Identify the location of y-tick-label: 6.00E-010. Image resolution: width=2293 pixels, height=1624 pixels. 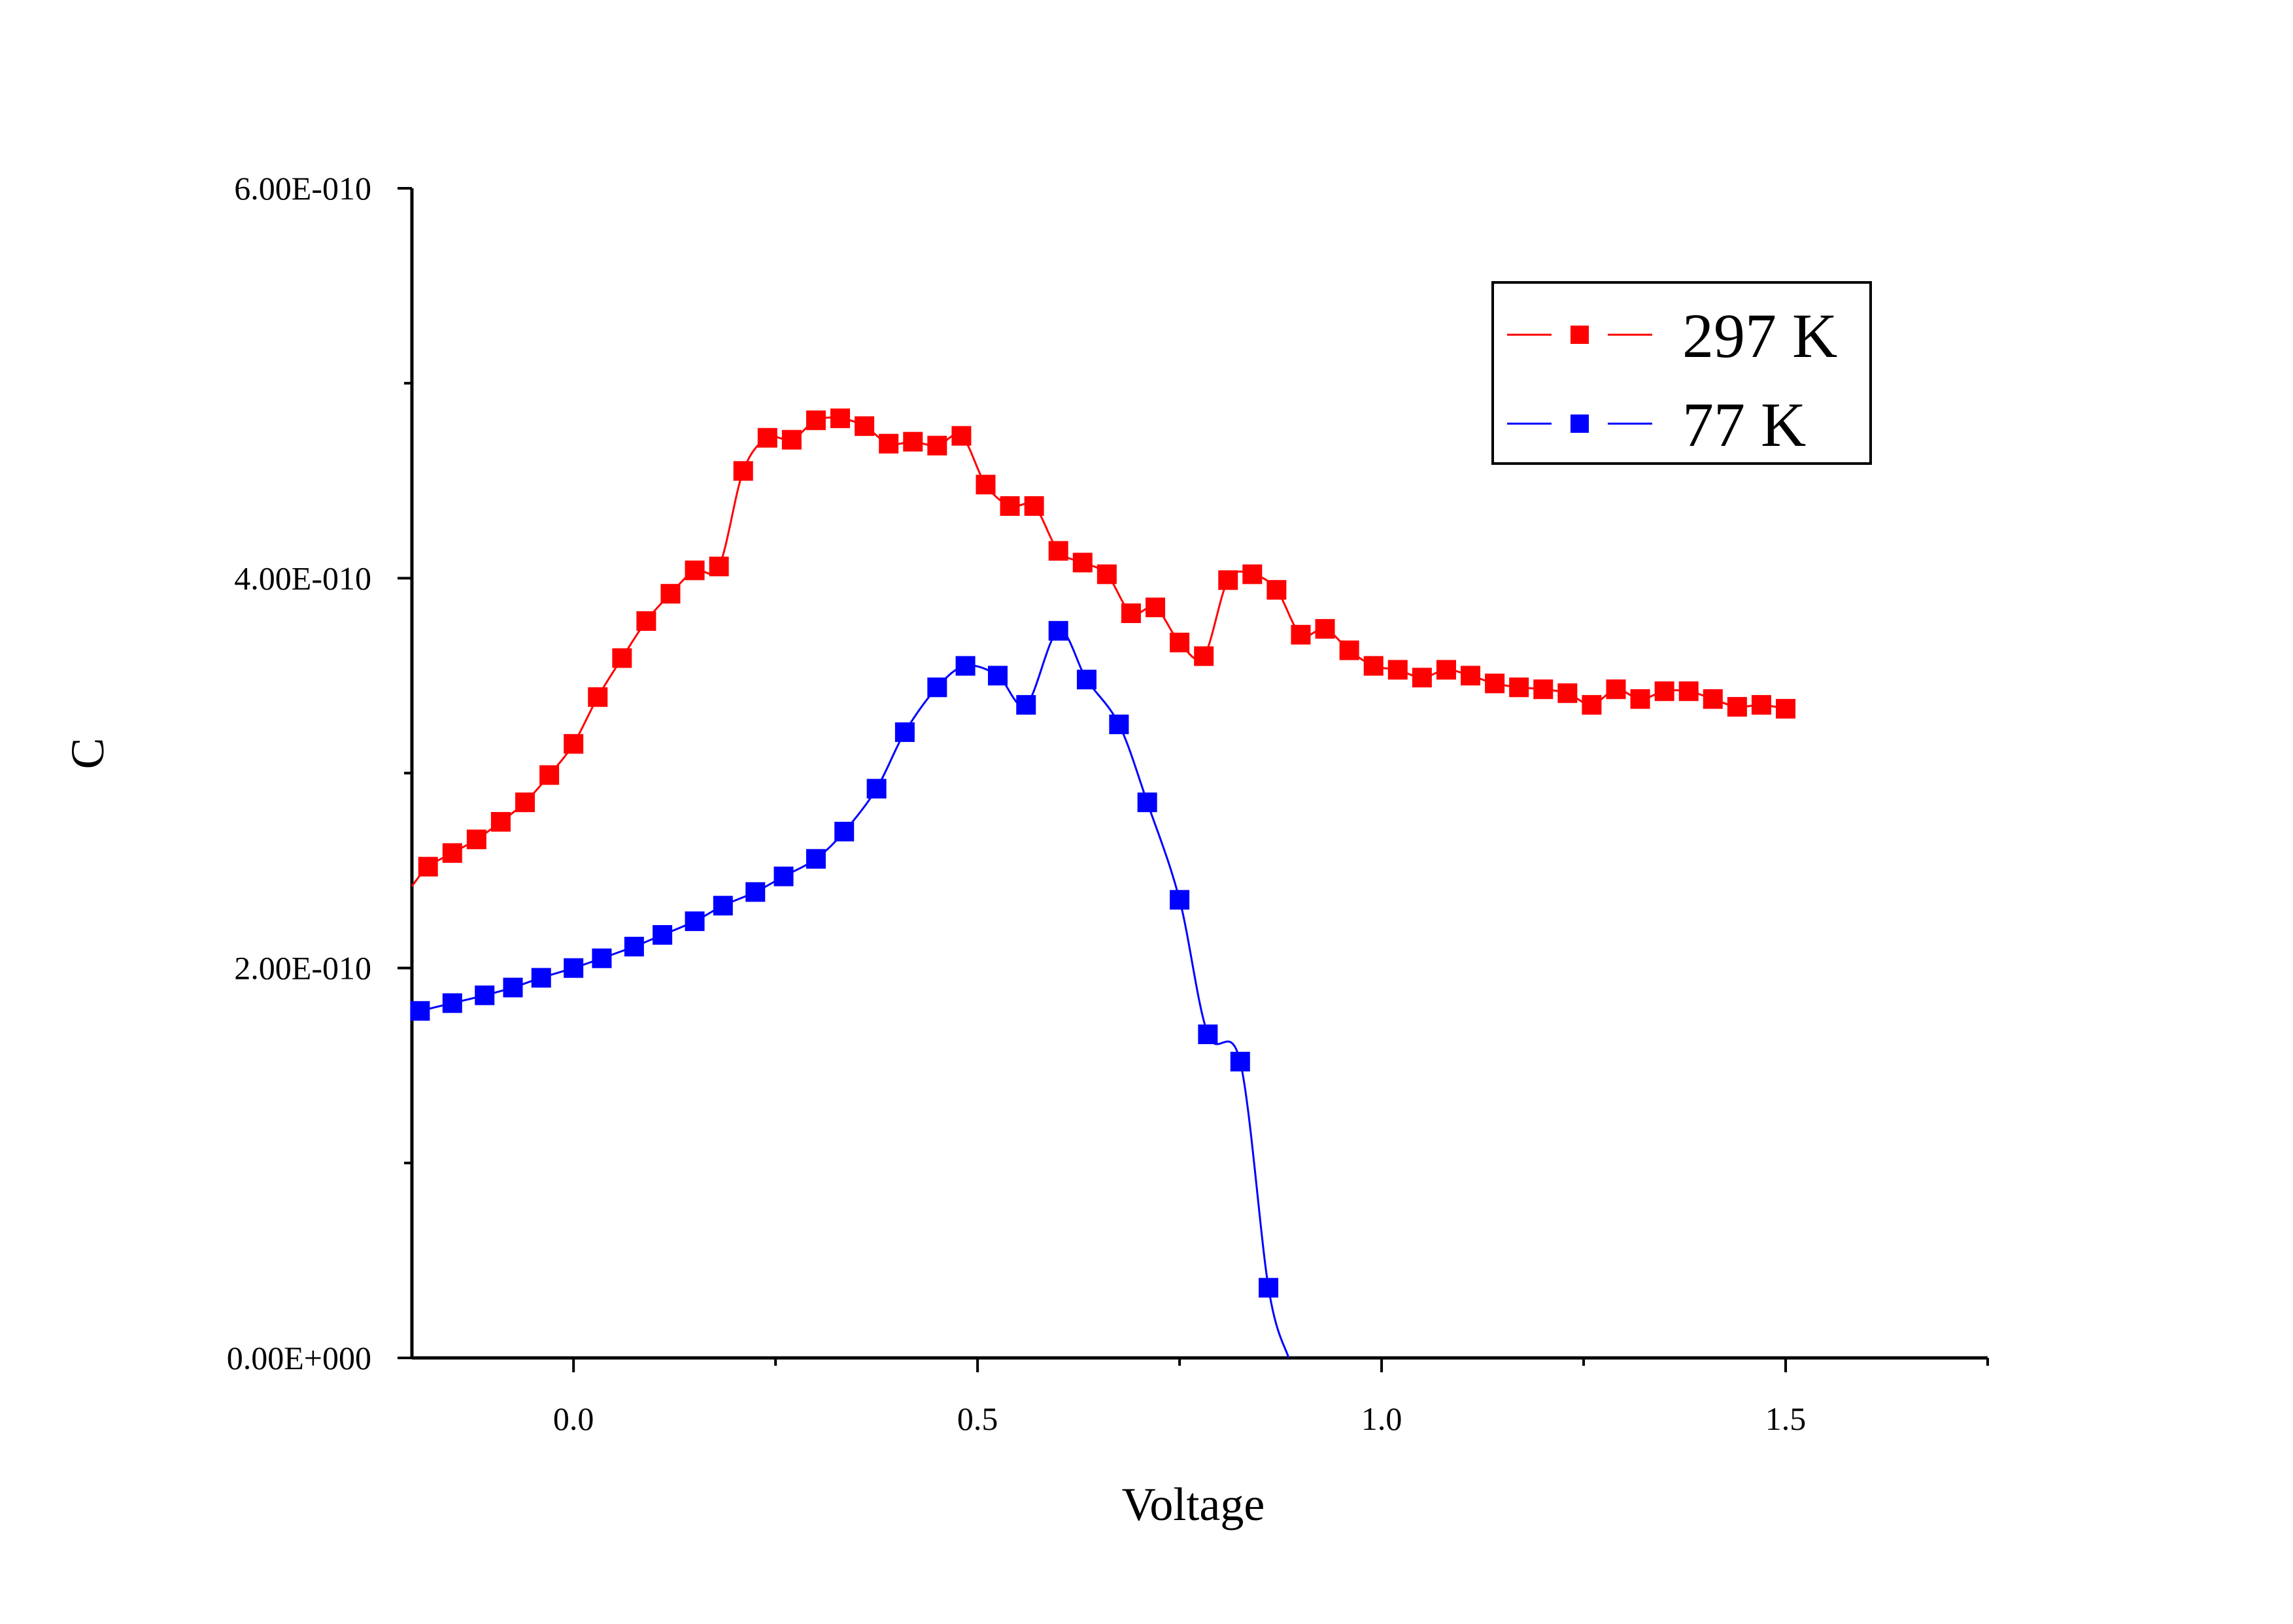
(302, 188).